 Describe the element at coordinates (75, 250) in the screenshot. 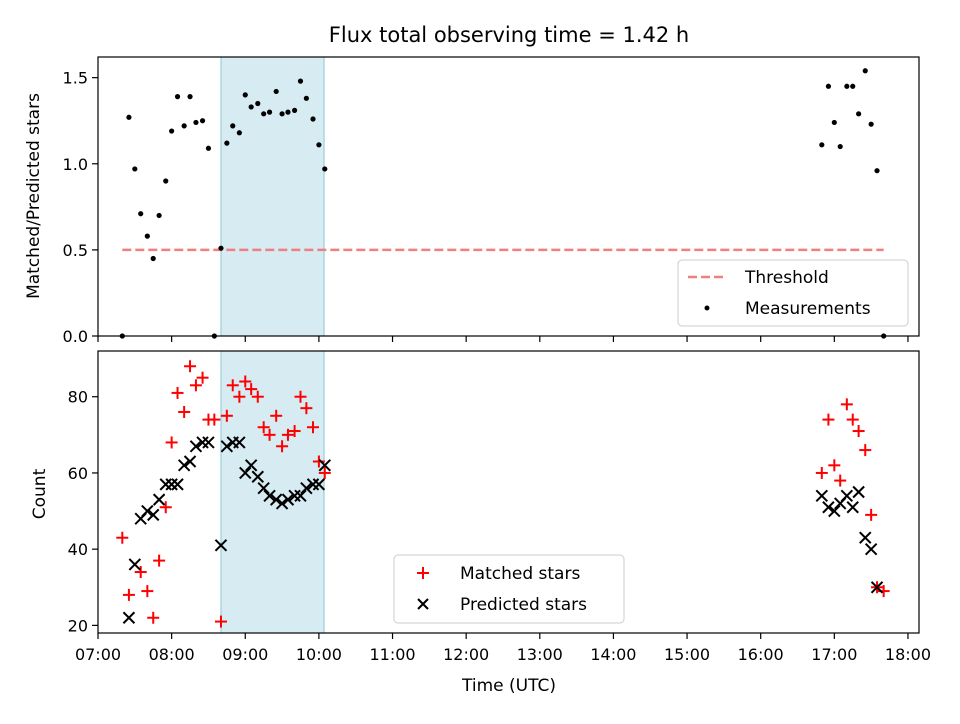

I see `top-y-tick-label: 0.5` at that location.